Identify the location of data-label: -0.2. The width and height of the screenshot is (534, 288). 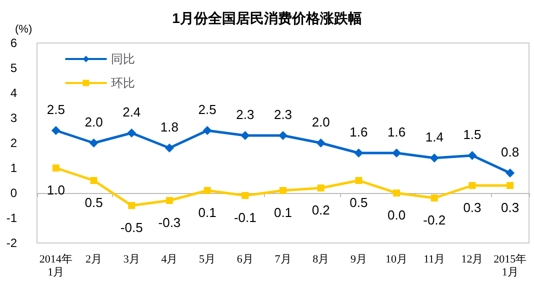
(434, 220).